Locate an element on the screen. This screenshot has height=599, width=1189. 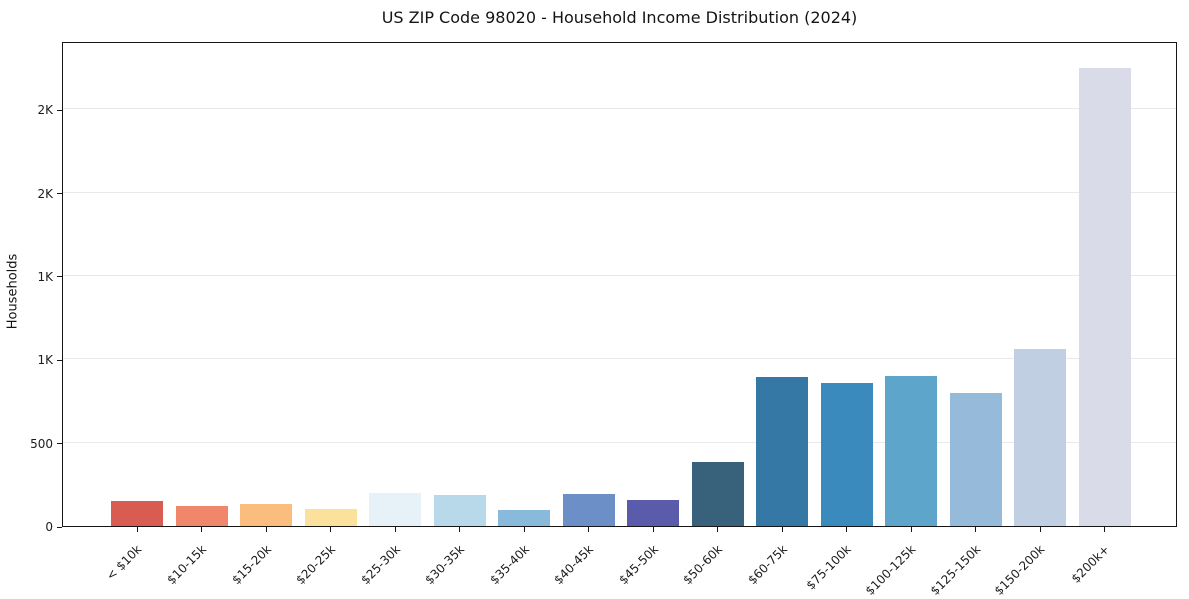
bar-$45-50k is located at coordinates (653, 513).